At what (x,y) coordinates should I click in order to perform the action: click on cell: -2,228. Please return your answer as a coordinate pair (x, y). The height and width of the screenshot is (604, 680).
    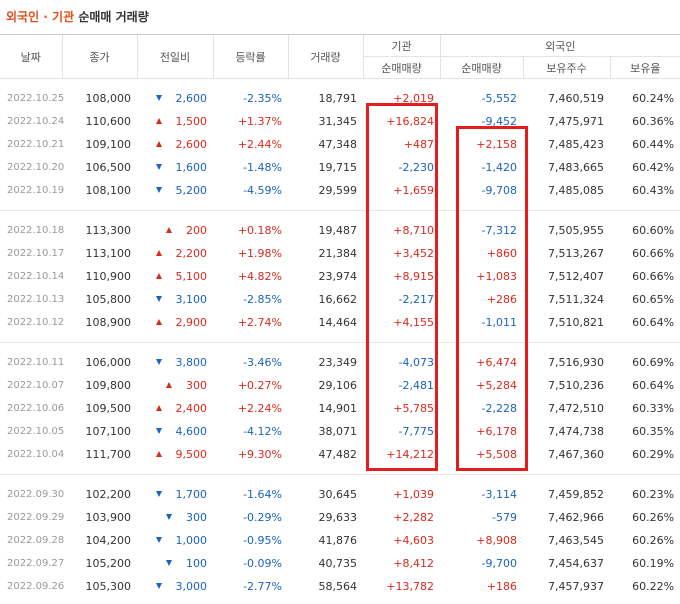
    Looking at the image, I should click on (499, 408).